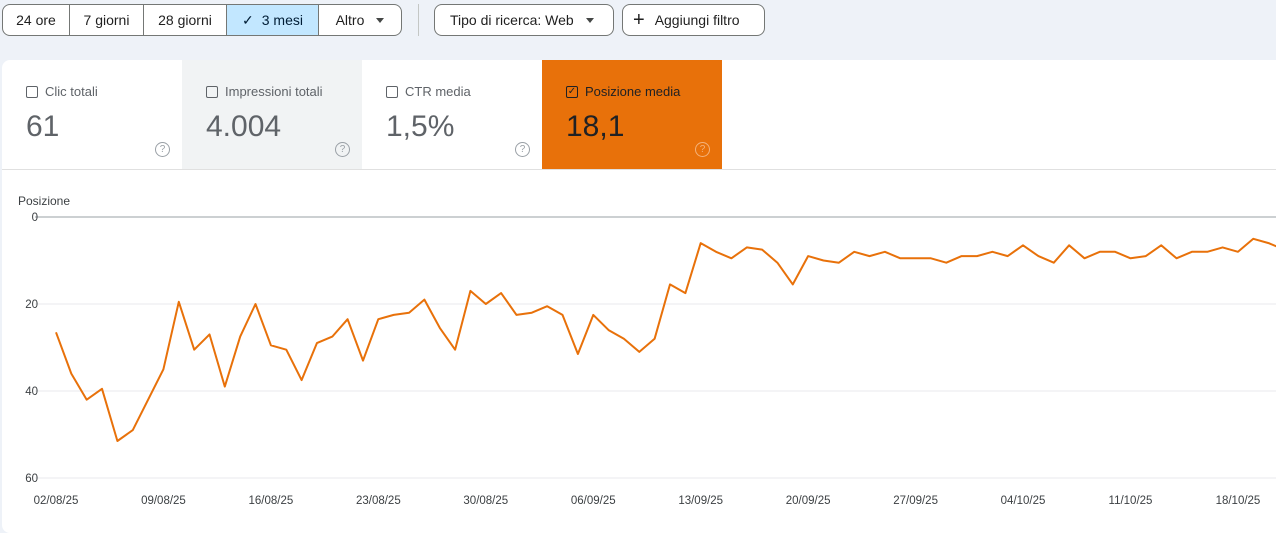 The image size is (1276, 533). I want to click on x-tick-label: 20/09/25, so click(808, 501).